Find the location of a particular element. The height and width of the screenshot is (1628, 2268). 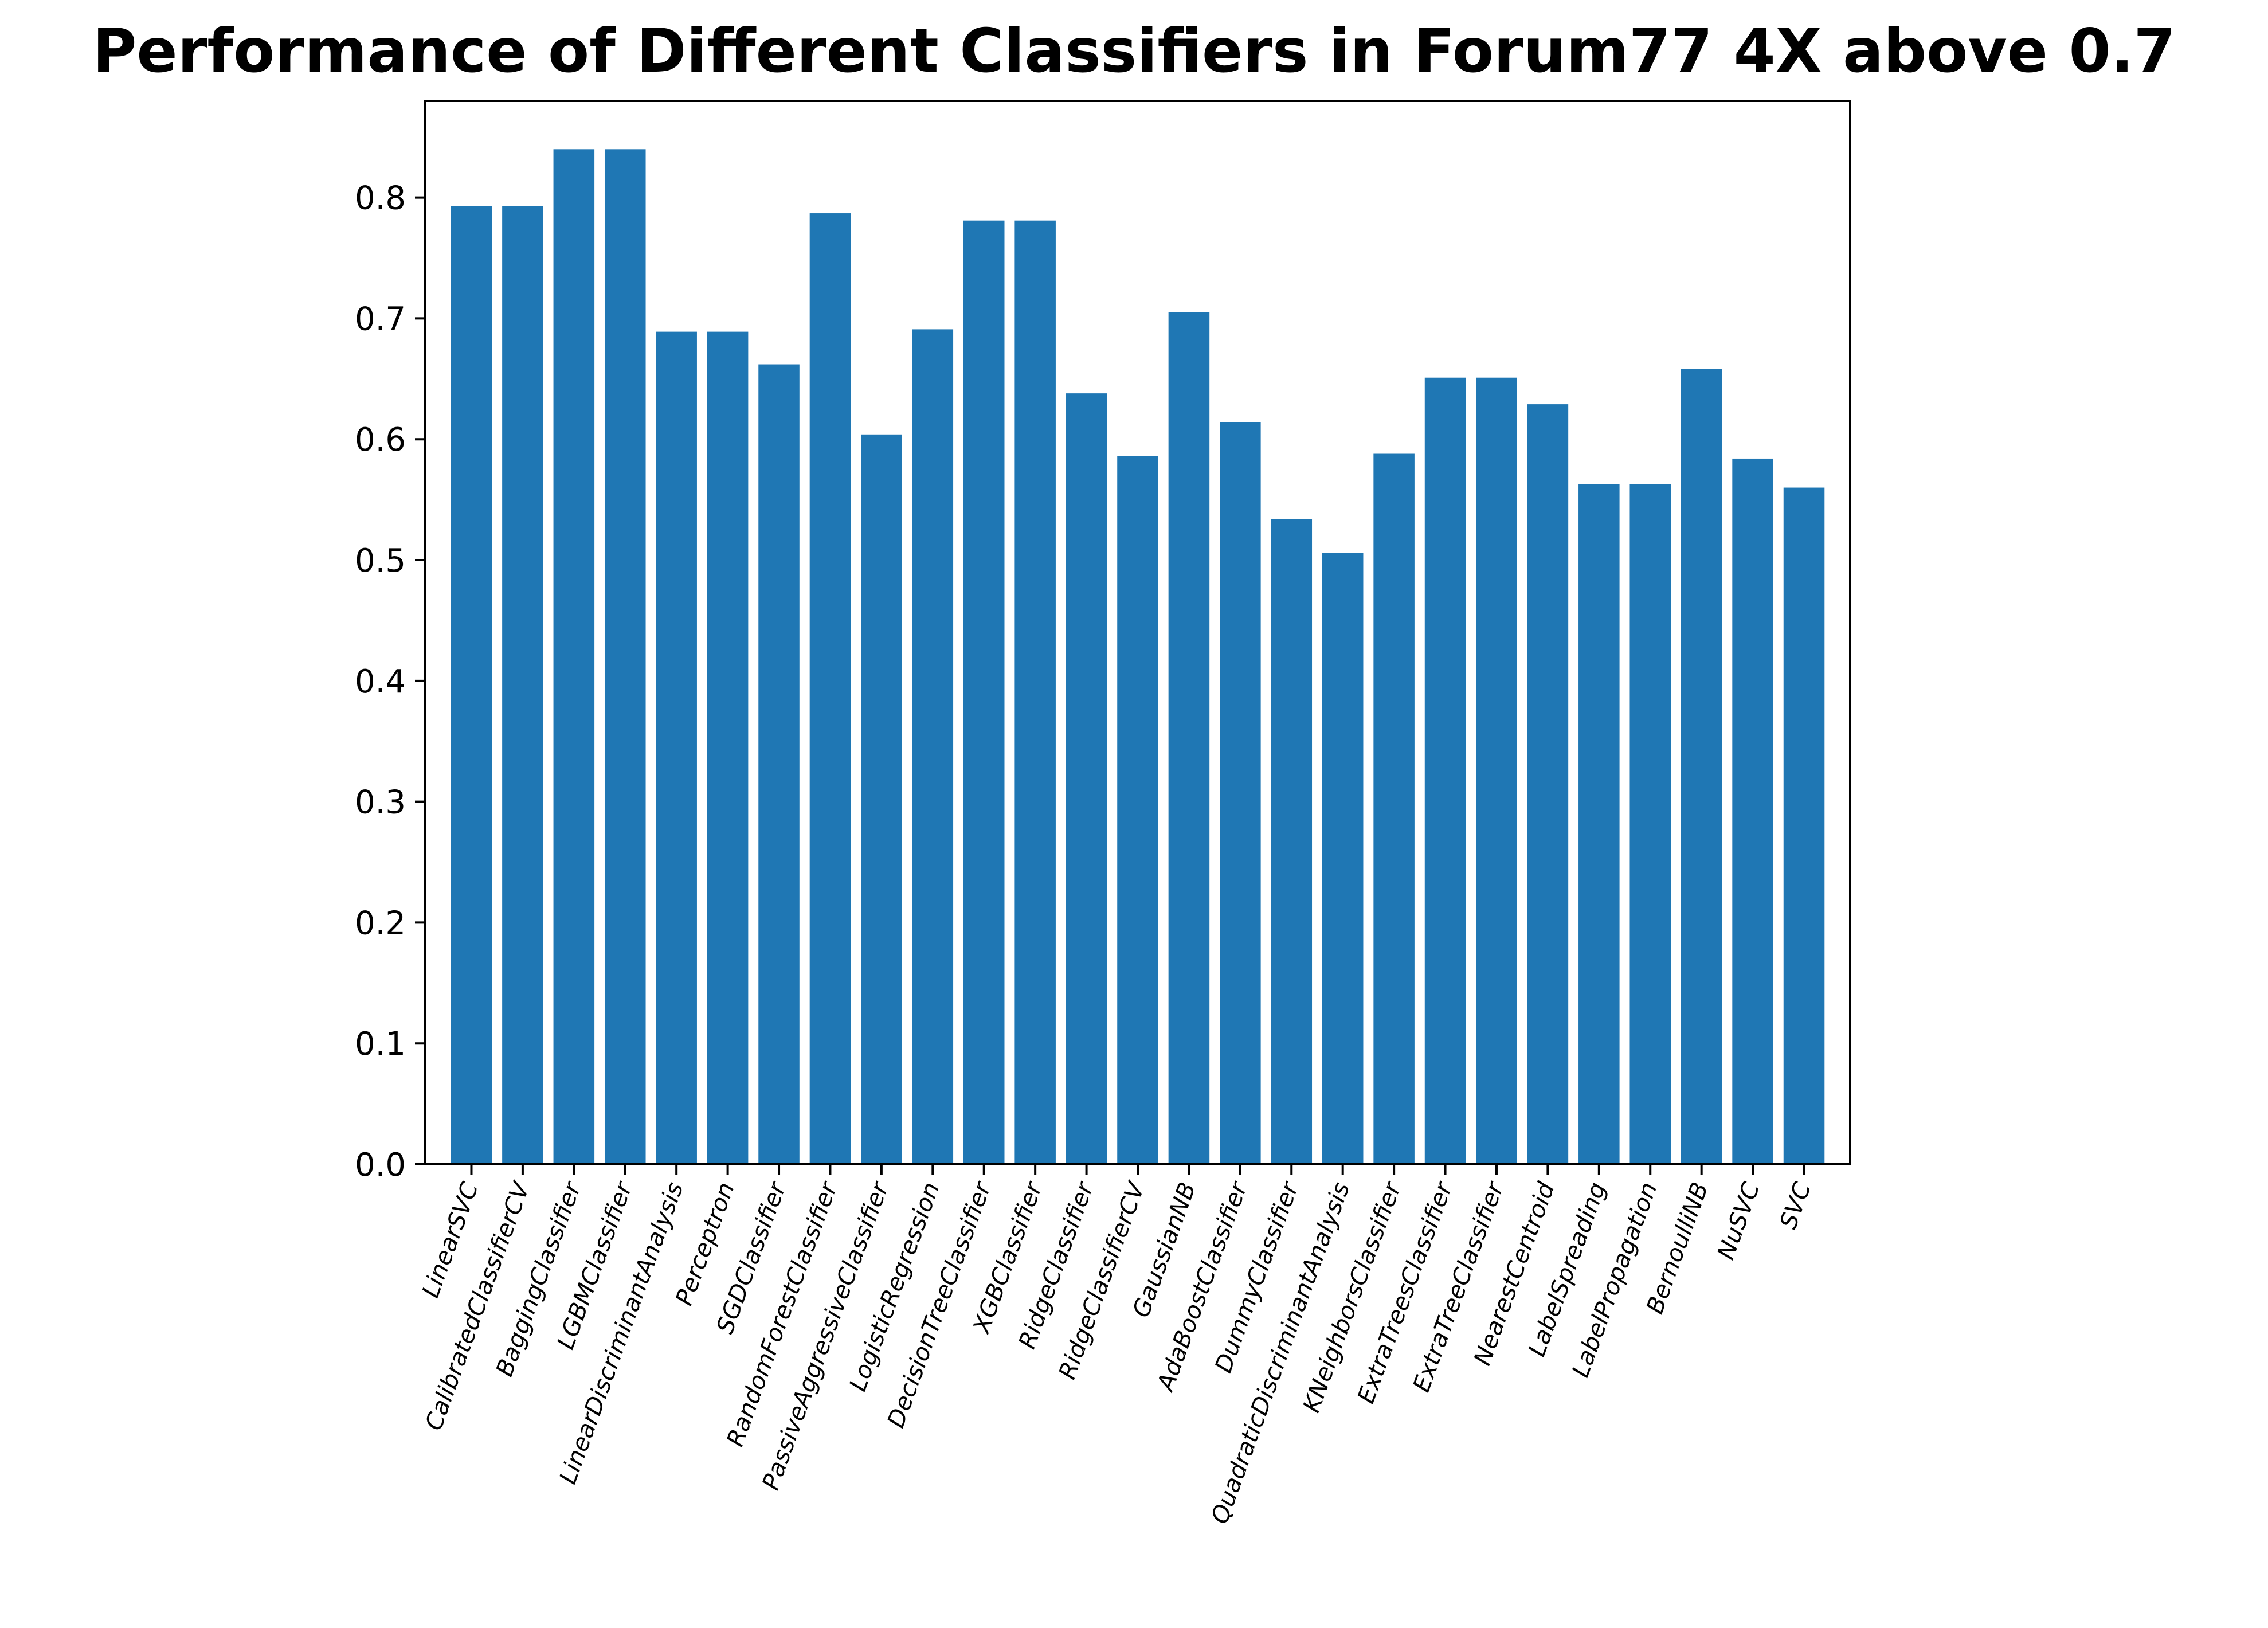

y-tick-label: 0.3 is located at coordinates (380, 803).